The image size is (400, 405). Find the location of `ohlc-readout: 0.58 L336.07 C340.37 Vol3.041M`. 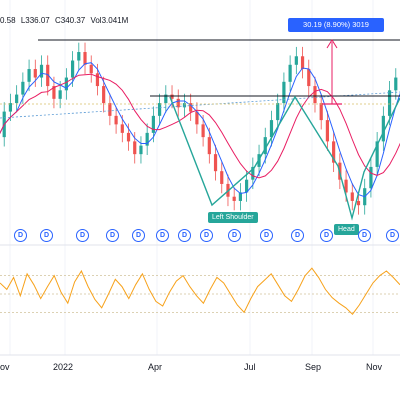

ohlc-readout: 0.58 L336.07 C340.37 Vol3.041M is located at coordinates (65, 20).